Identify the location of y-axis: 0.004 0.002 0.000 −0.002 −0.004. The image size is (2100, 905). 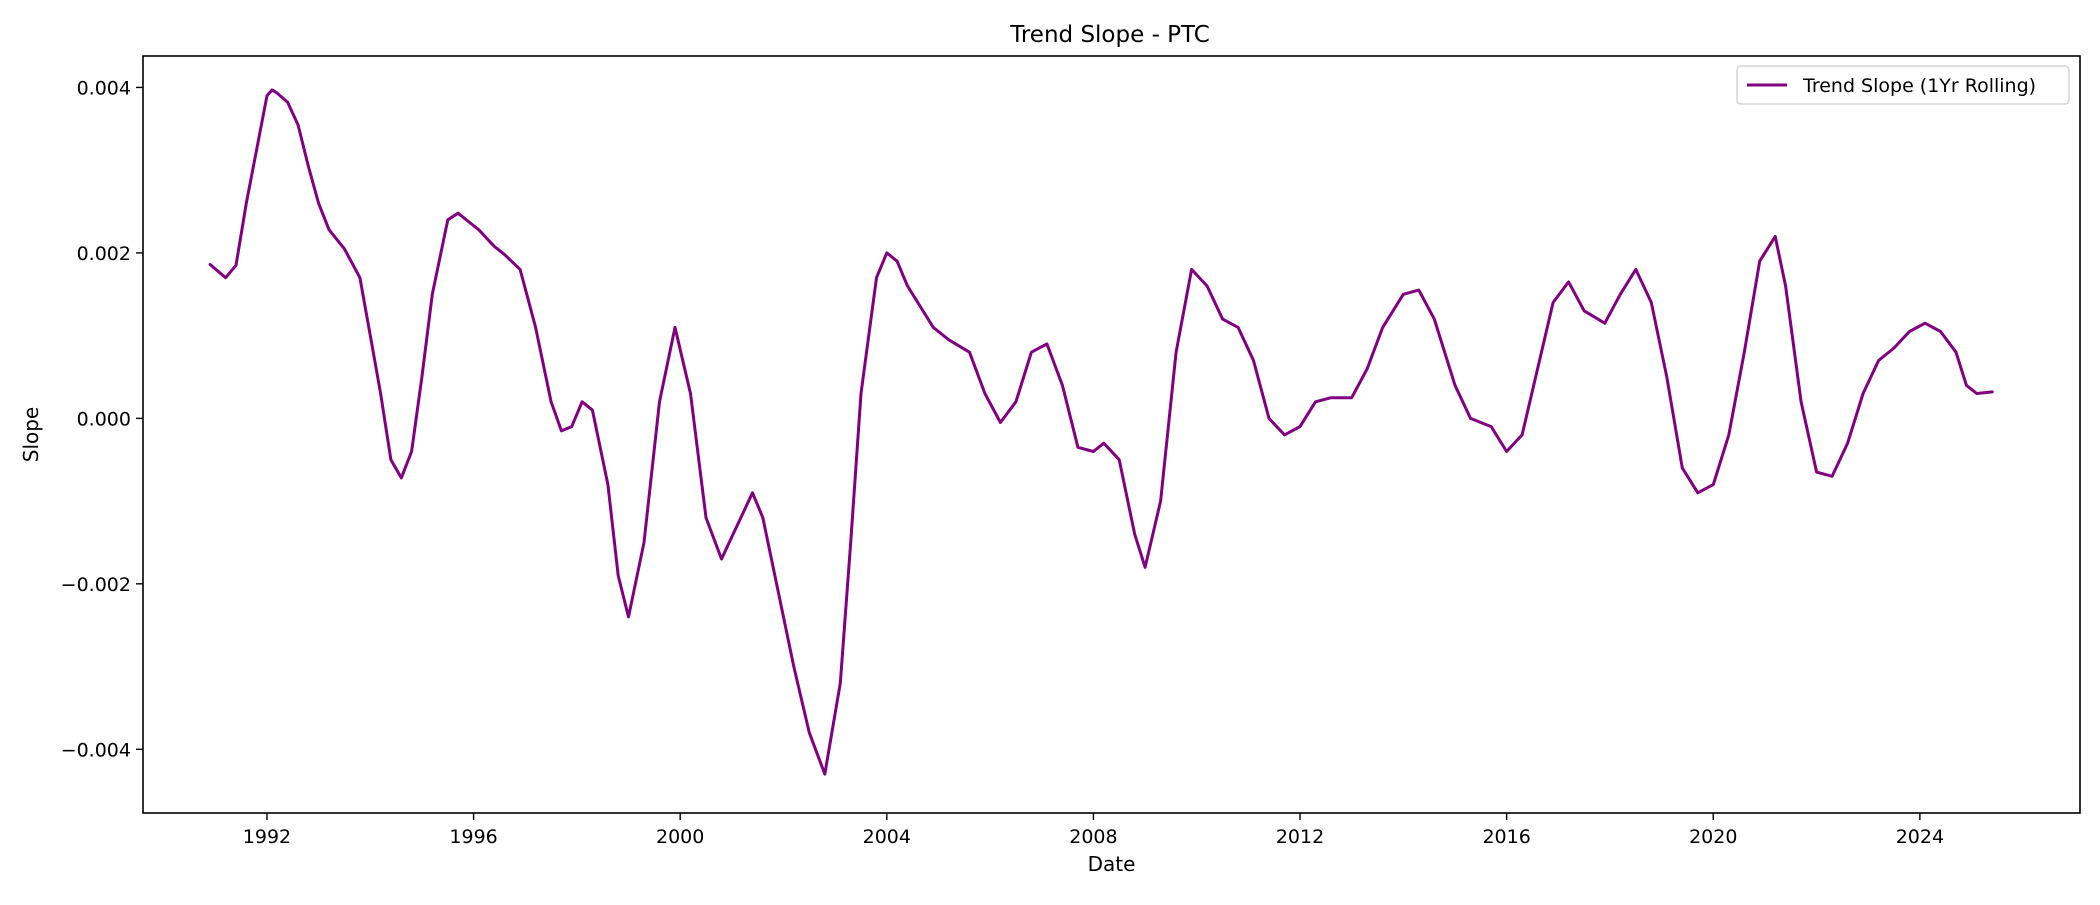
(102, 419).